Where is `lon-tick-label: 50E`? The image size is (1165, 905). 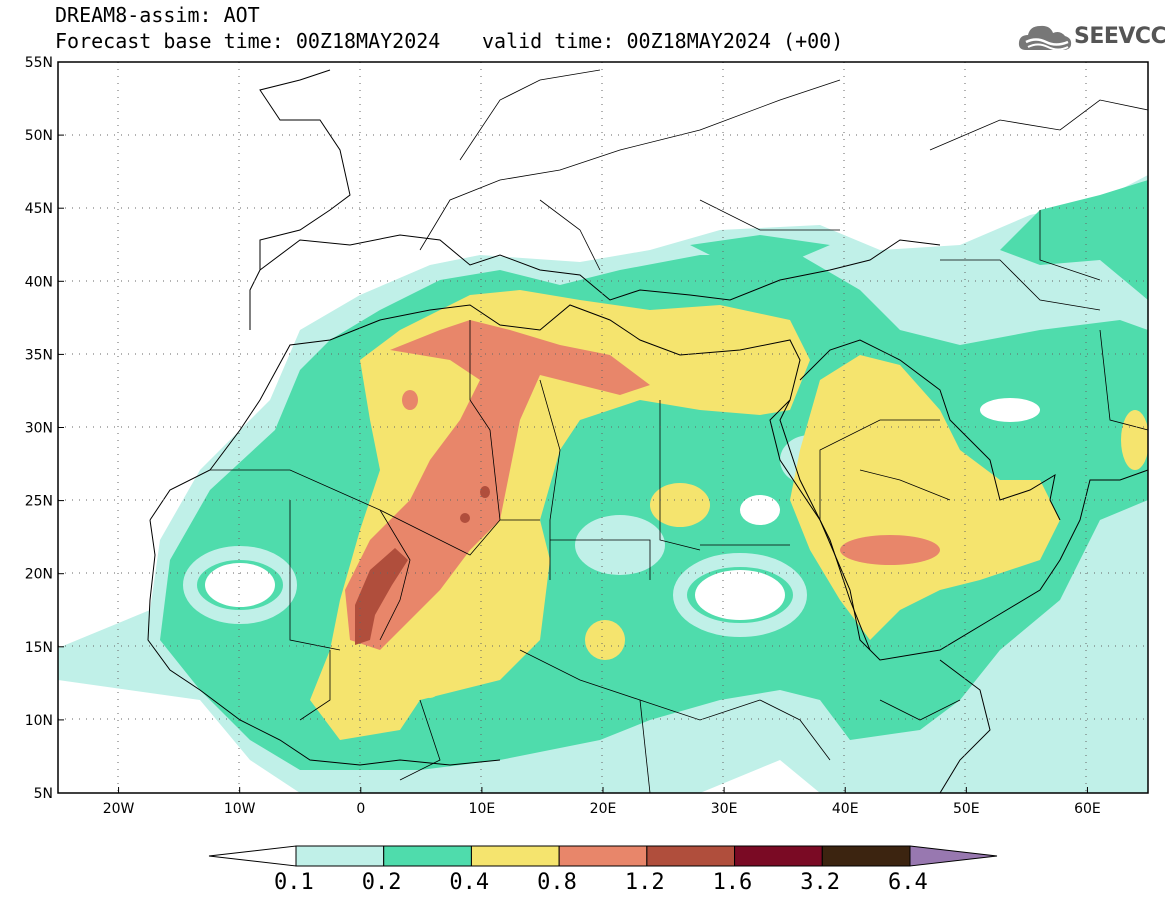 lon-tick-label: 50E is located at coordinates (966, 809).